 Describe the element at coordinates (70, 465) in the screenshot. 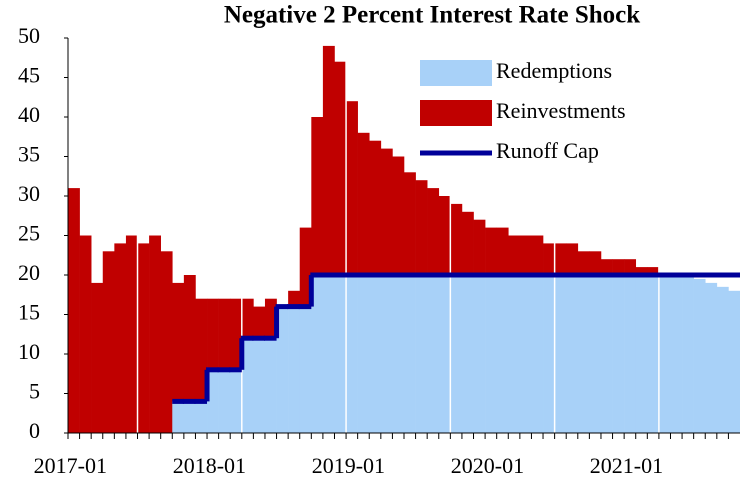

I see `x-tick-label: 2017-01` at that location.